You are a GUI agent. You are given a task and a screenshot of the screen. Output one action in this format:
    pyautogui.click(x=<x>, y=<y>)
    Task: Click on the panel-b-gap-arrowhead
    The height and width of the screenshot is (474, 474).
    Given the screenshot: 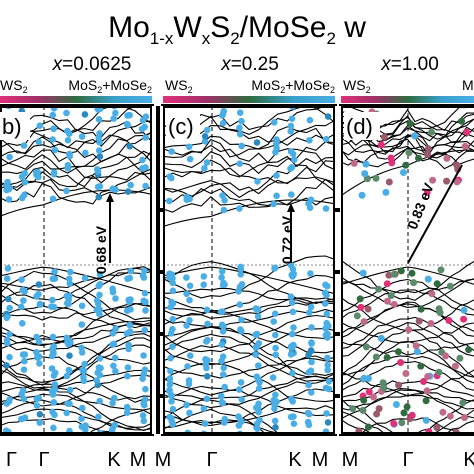 What is the action you would take?
    pyautogui.click(x=110, y=197)
    